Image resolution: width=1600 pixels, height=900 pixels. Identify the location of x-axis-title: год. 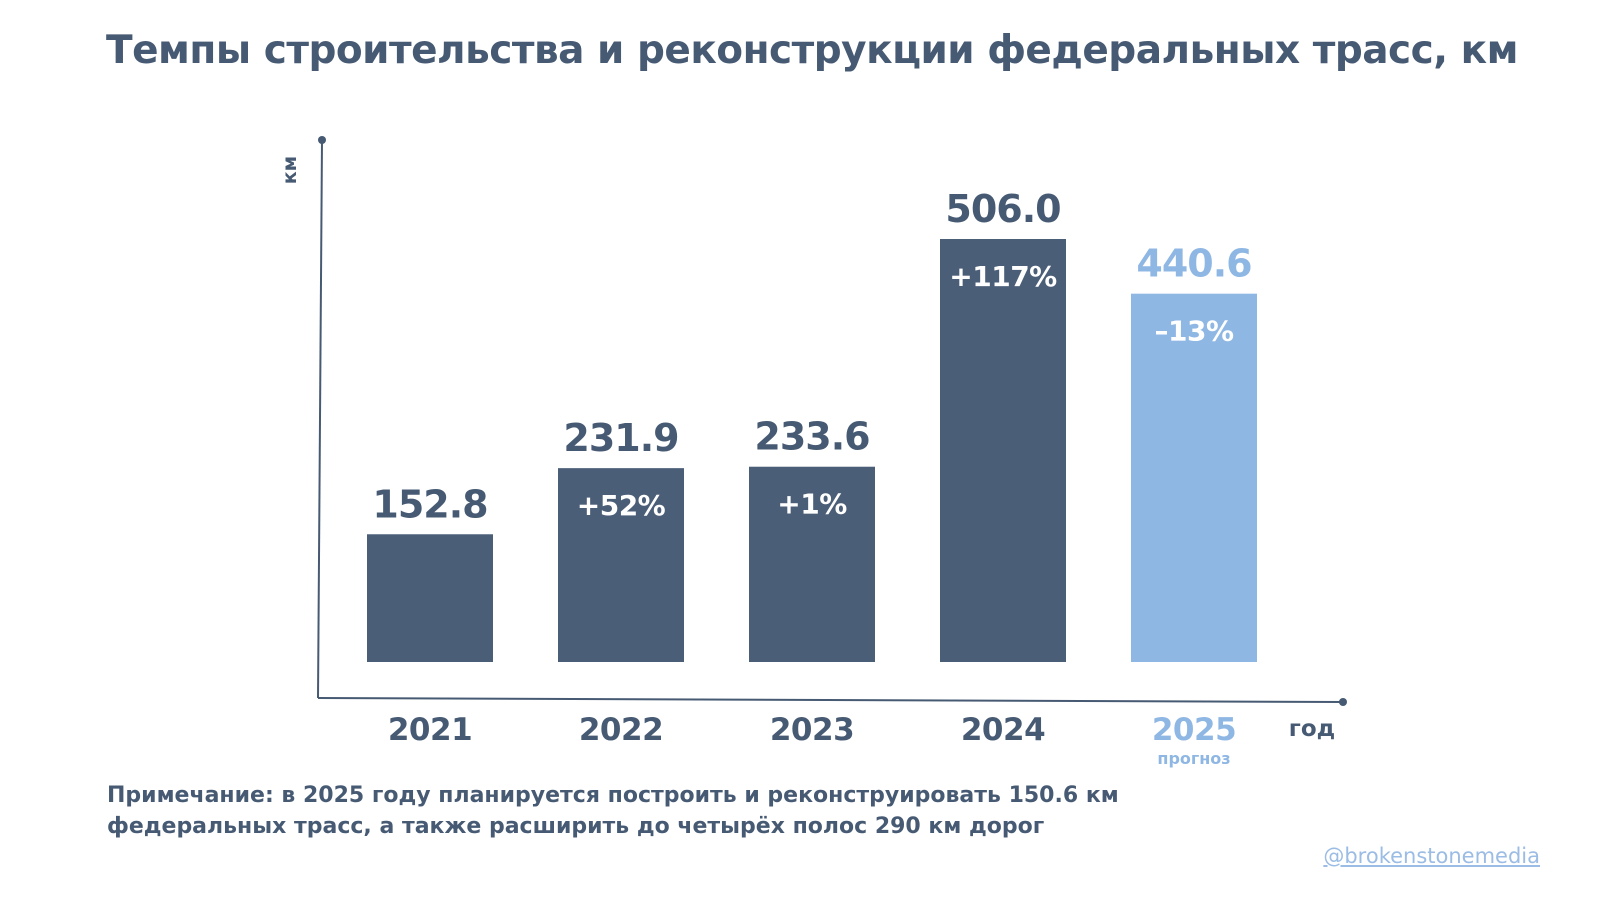
(1312, 729).